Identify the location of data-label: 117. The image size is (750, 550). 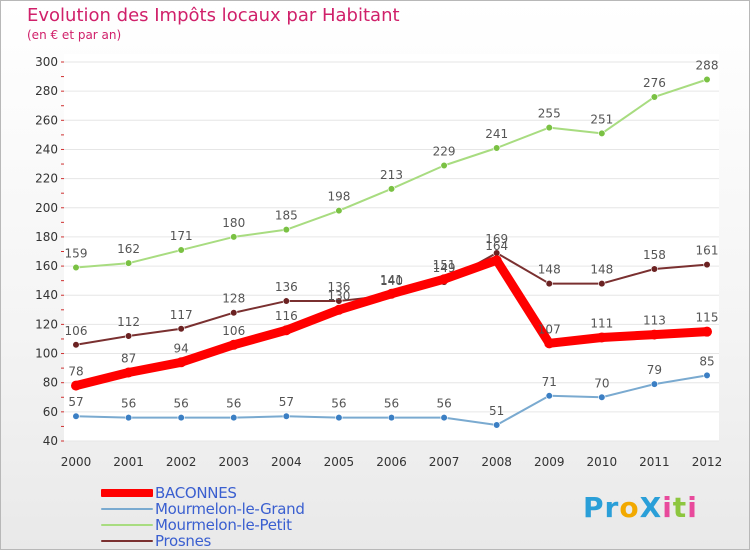
(181, 315).